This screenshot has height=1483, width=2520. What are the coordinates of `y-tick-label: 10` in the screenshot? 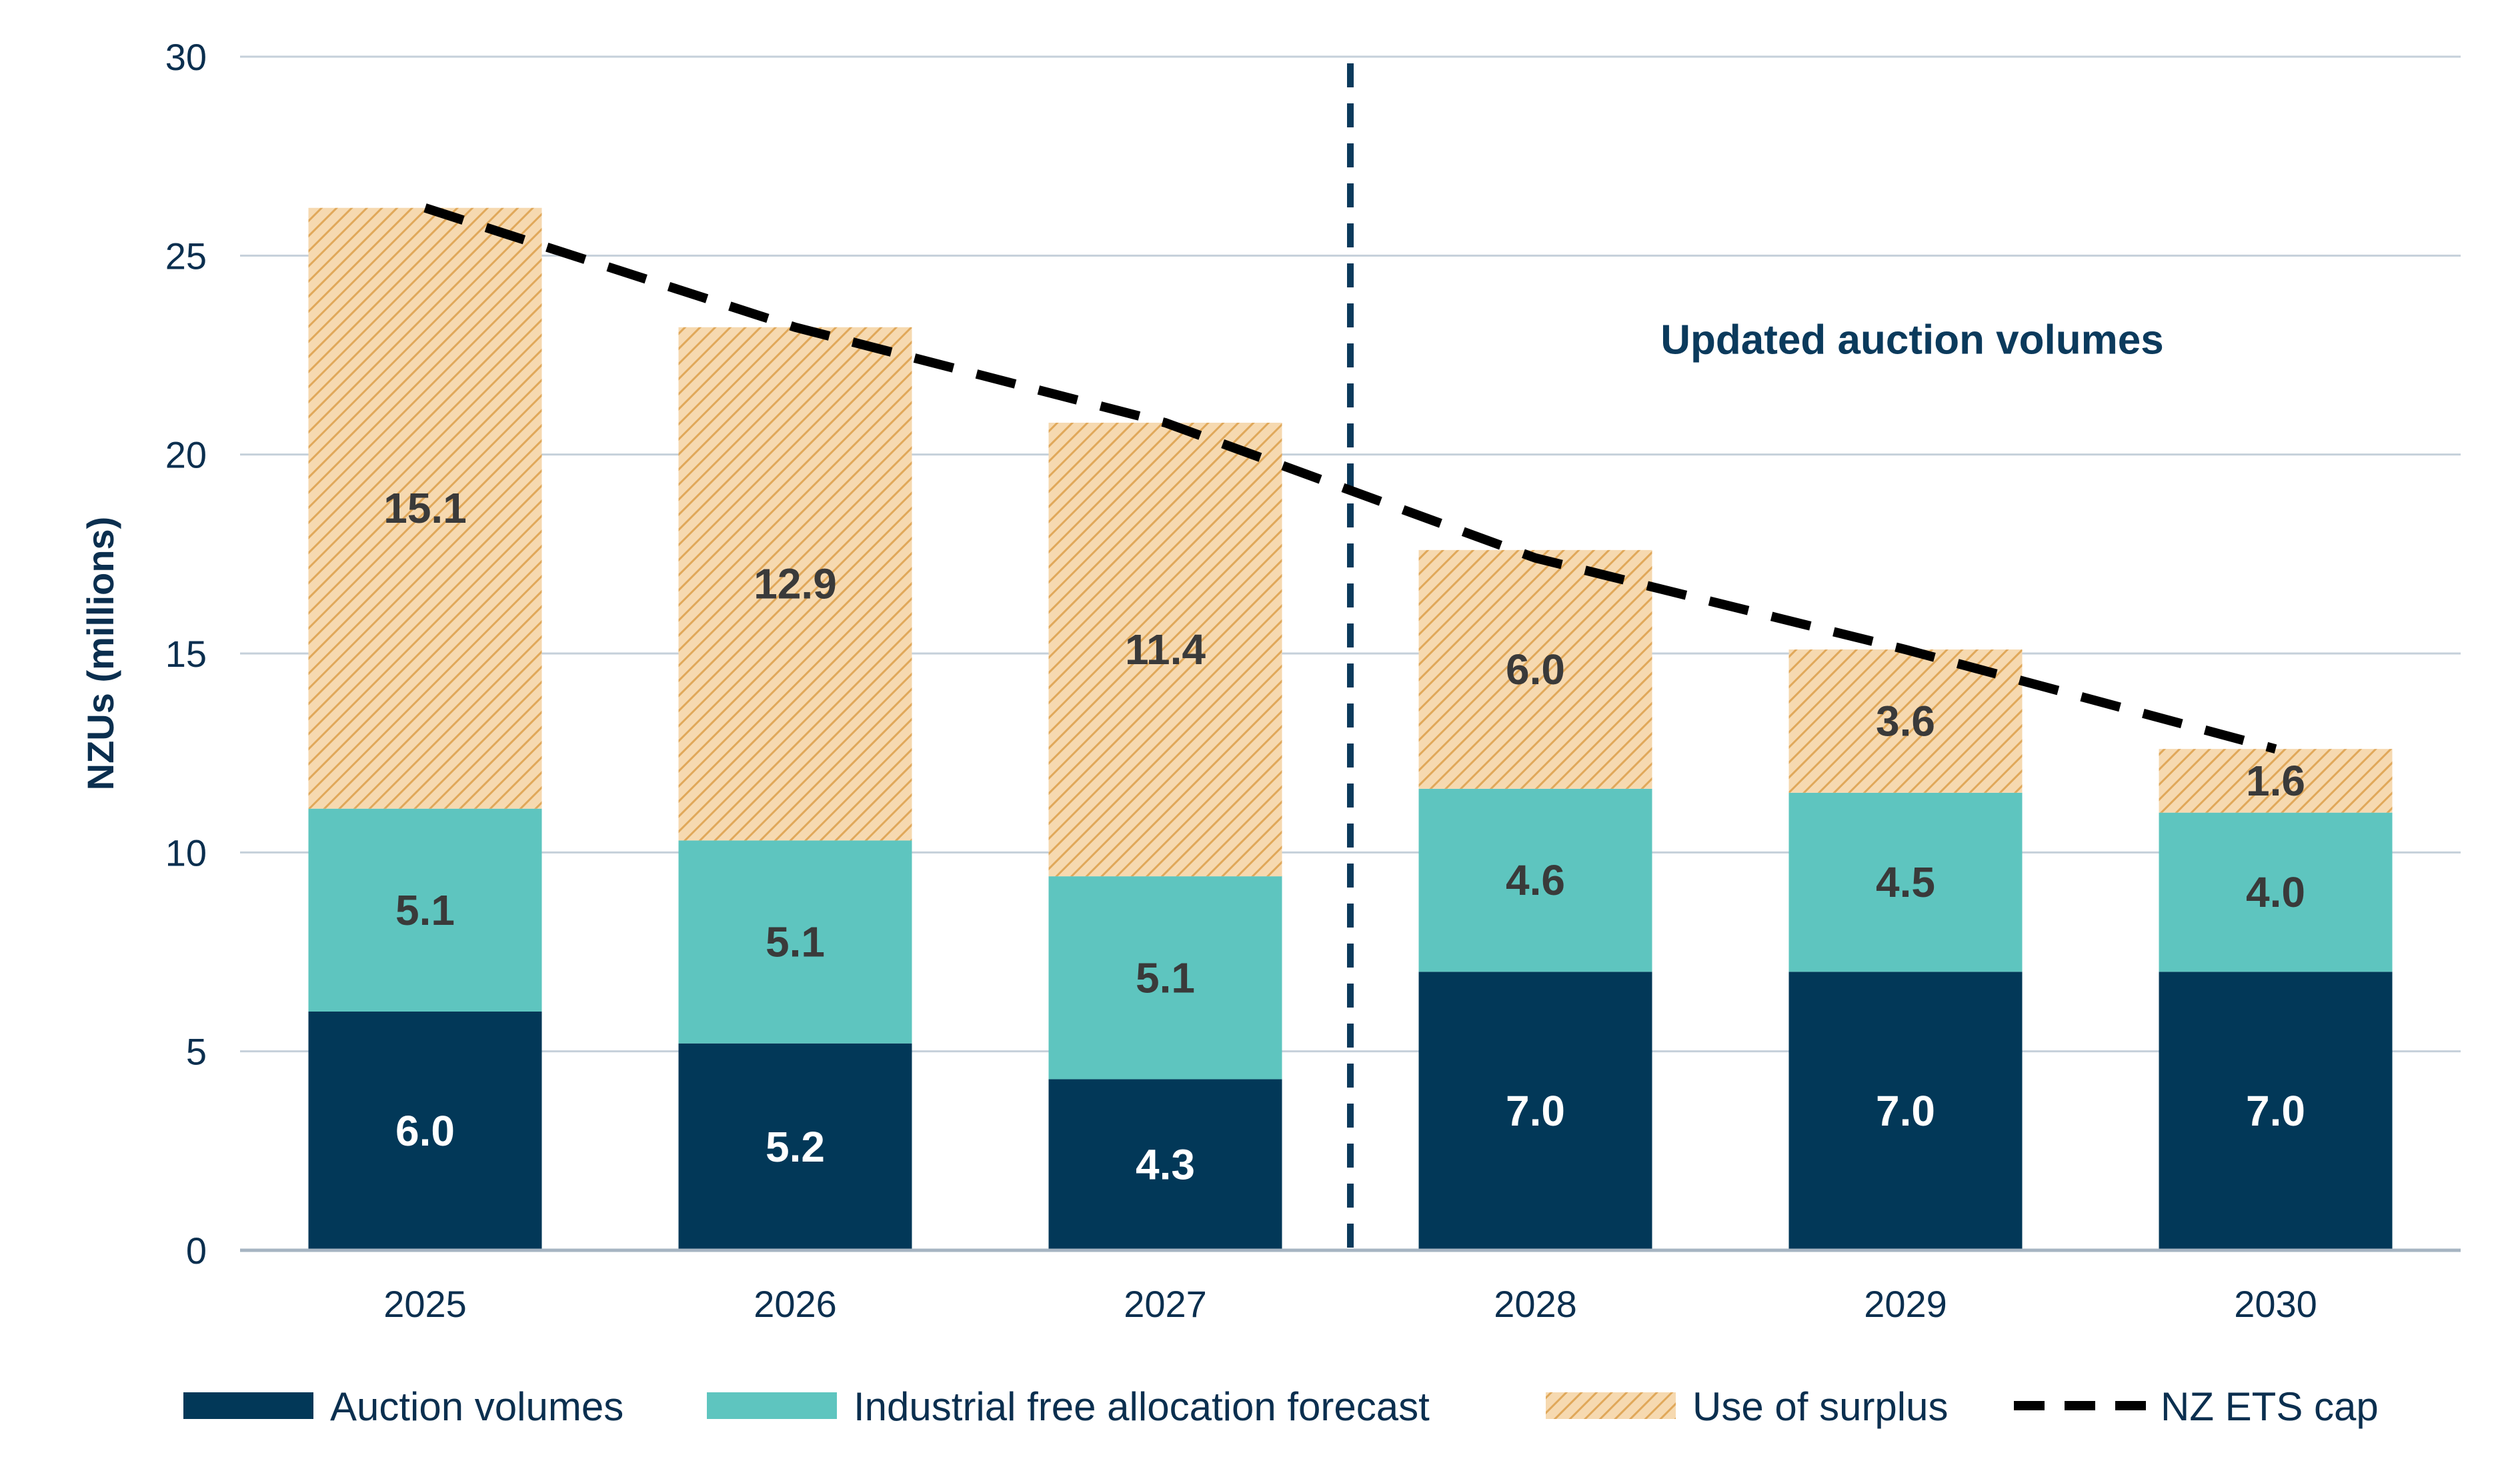 It's located at (186, 853).